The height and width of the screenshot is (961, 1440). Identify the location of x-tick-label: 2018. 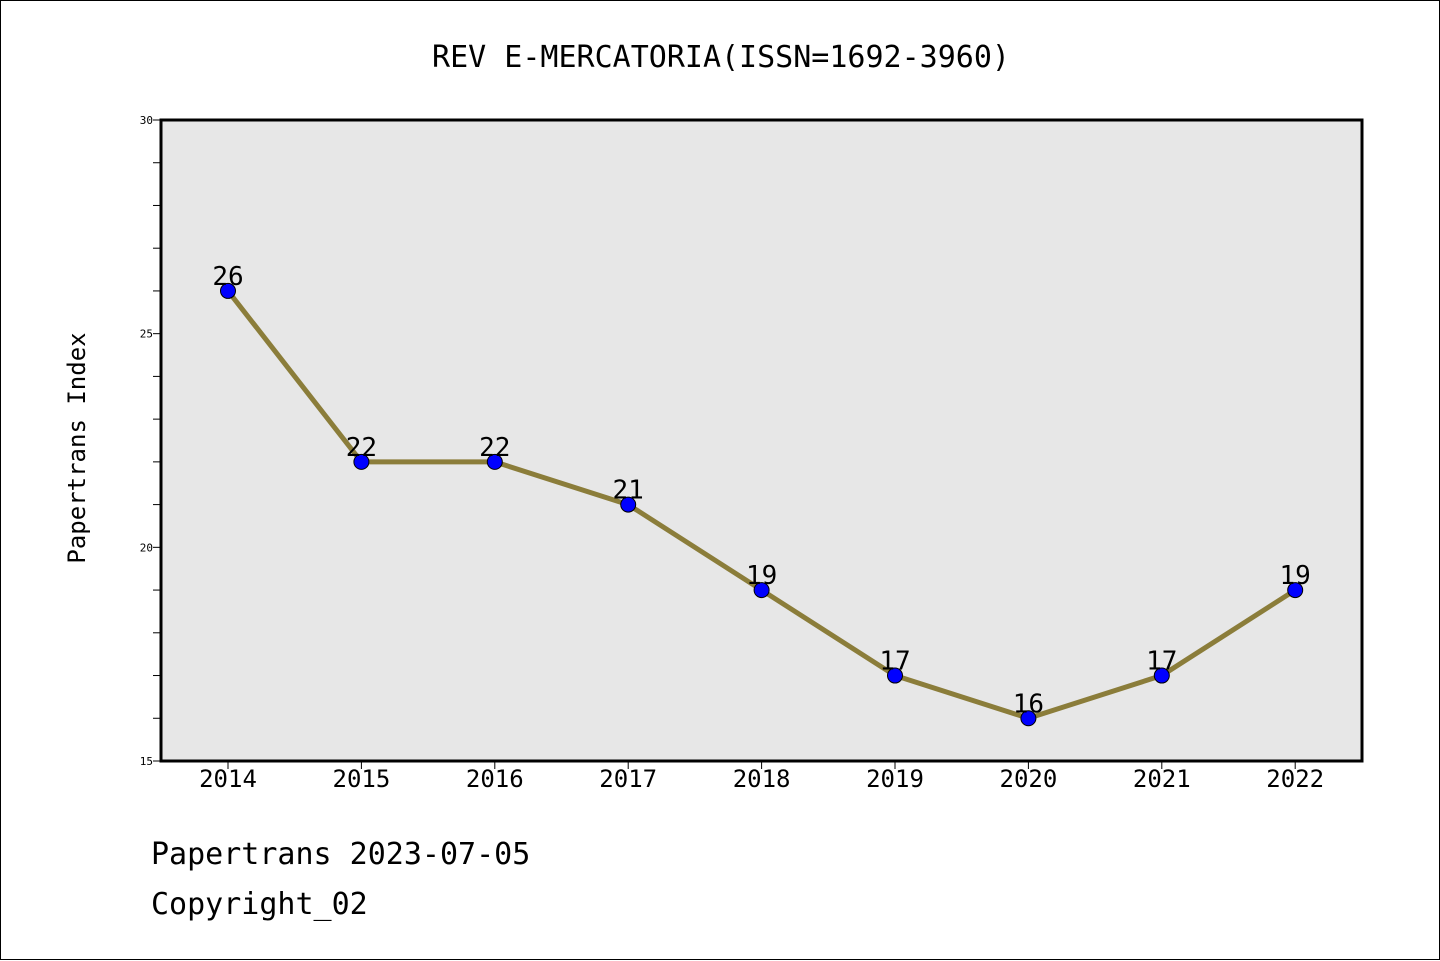
(762, 779).